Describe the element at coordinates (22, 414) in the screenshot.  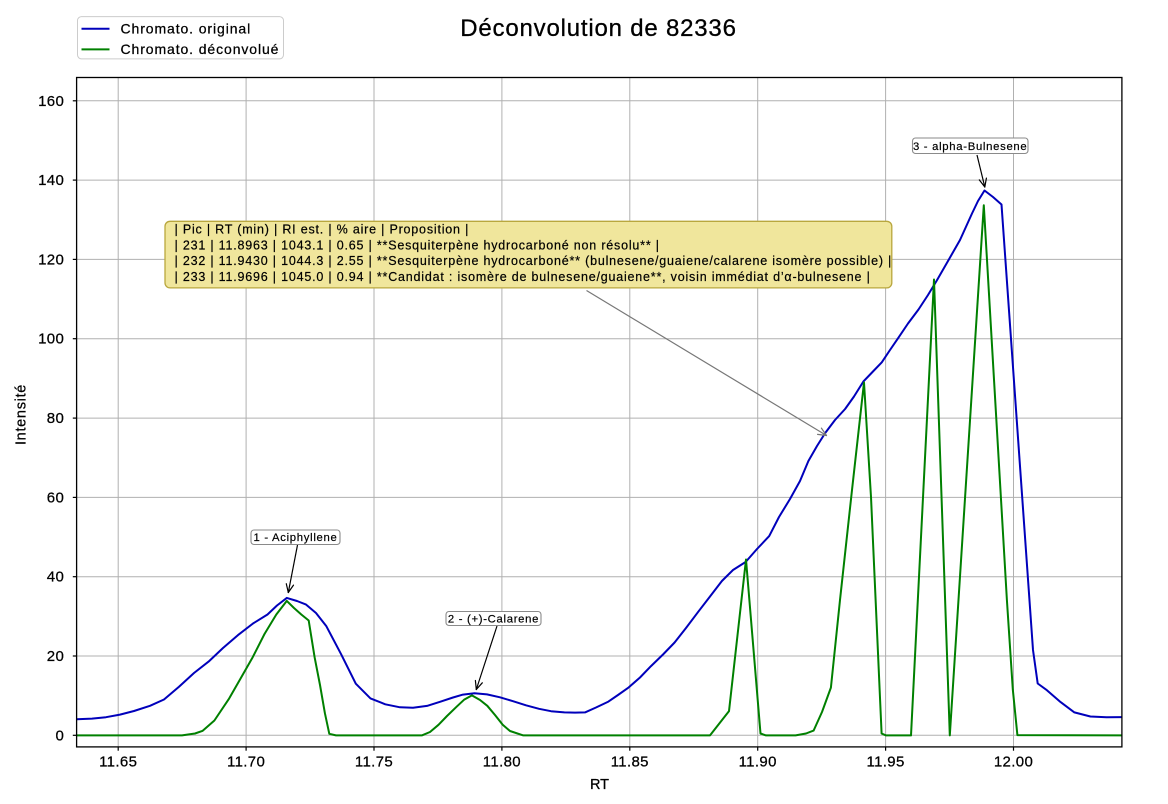
I see `svg-text: Intensité` at that location.